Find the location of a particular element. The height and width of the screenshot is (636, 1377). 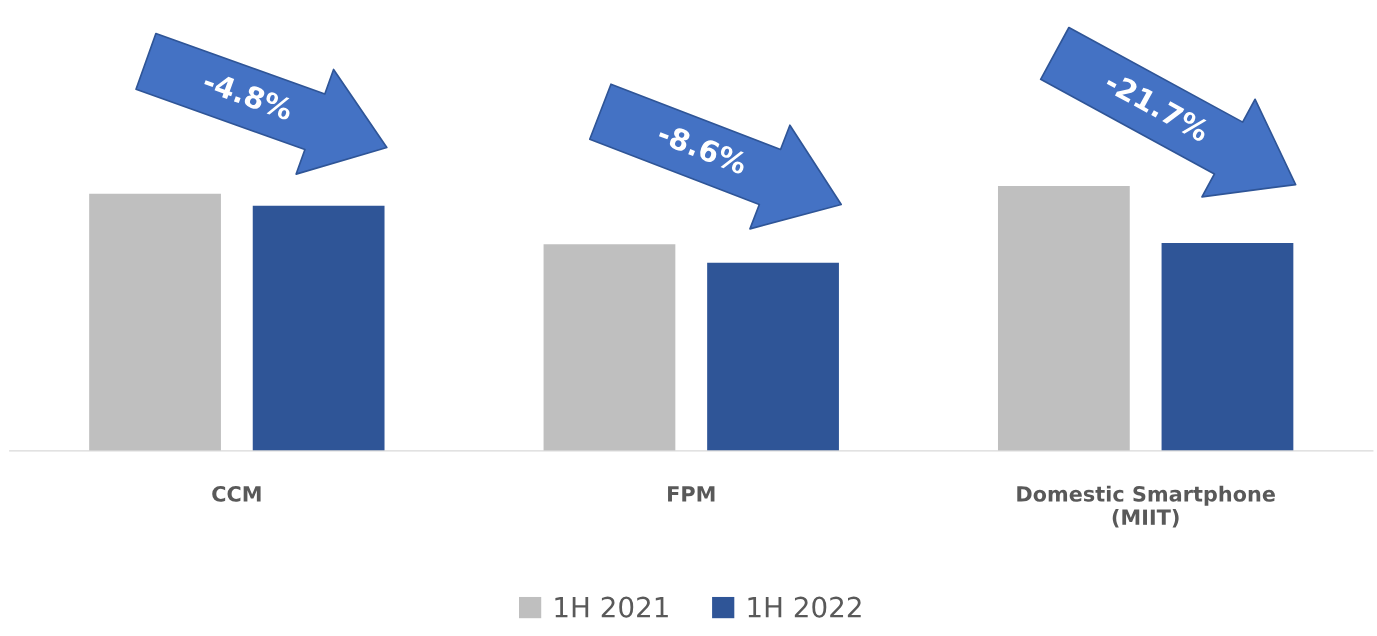

legend-label: 1H 2022 is located at coordinates (804, 607).